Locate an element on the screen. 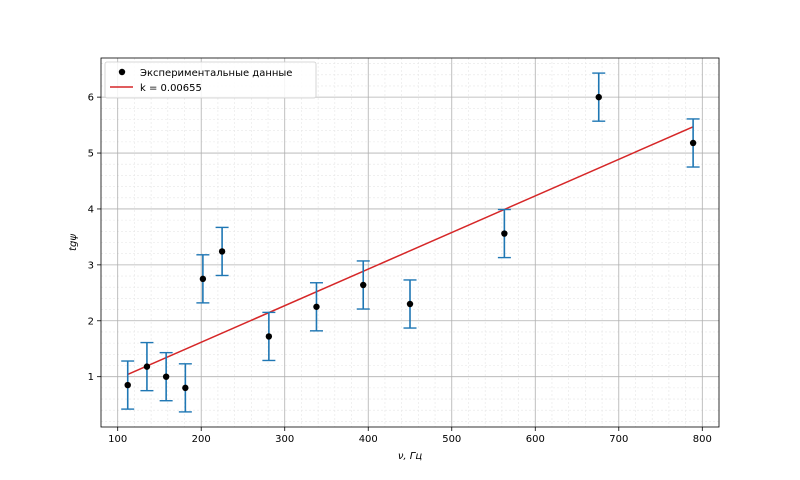  legend-box is located at coordinates (210, 80).